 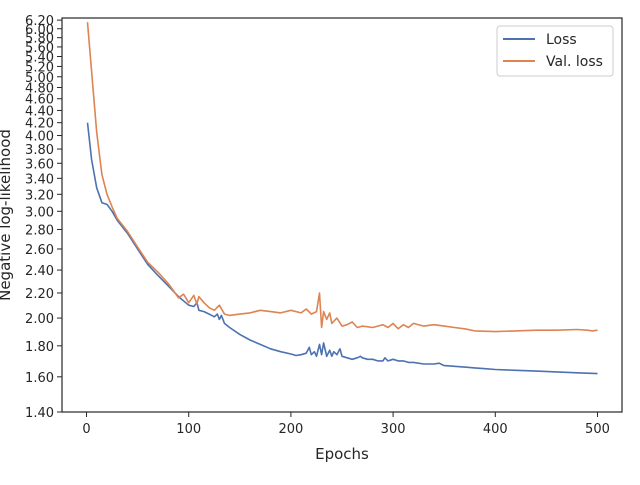 I want to click on y-tick-label: 4.00, so click(x=39, y=137).